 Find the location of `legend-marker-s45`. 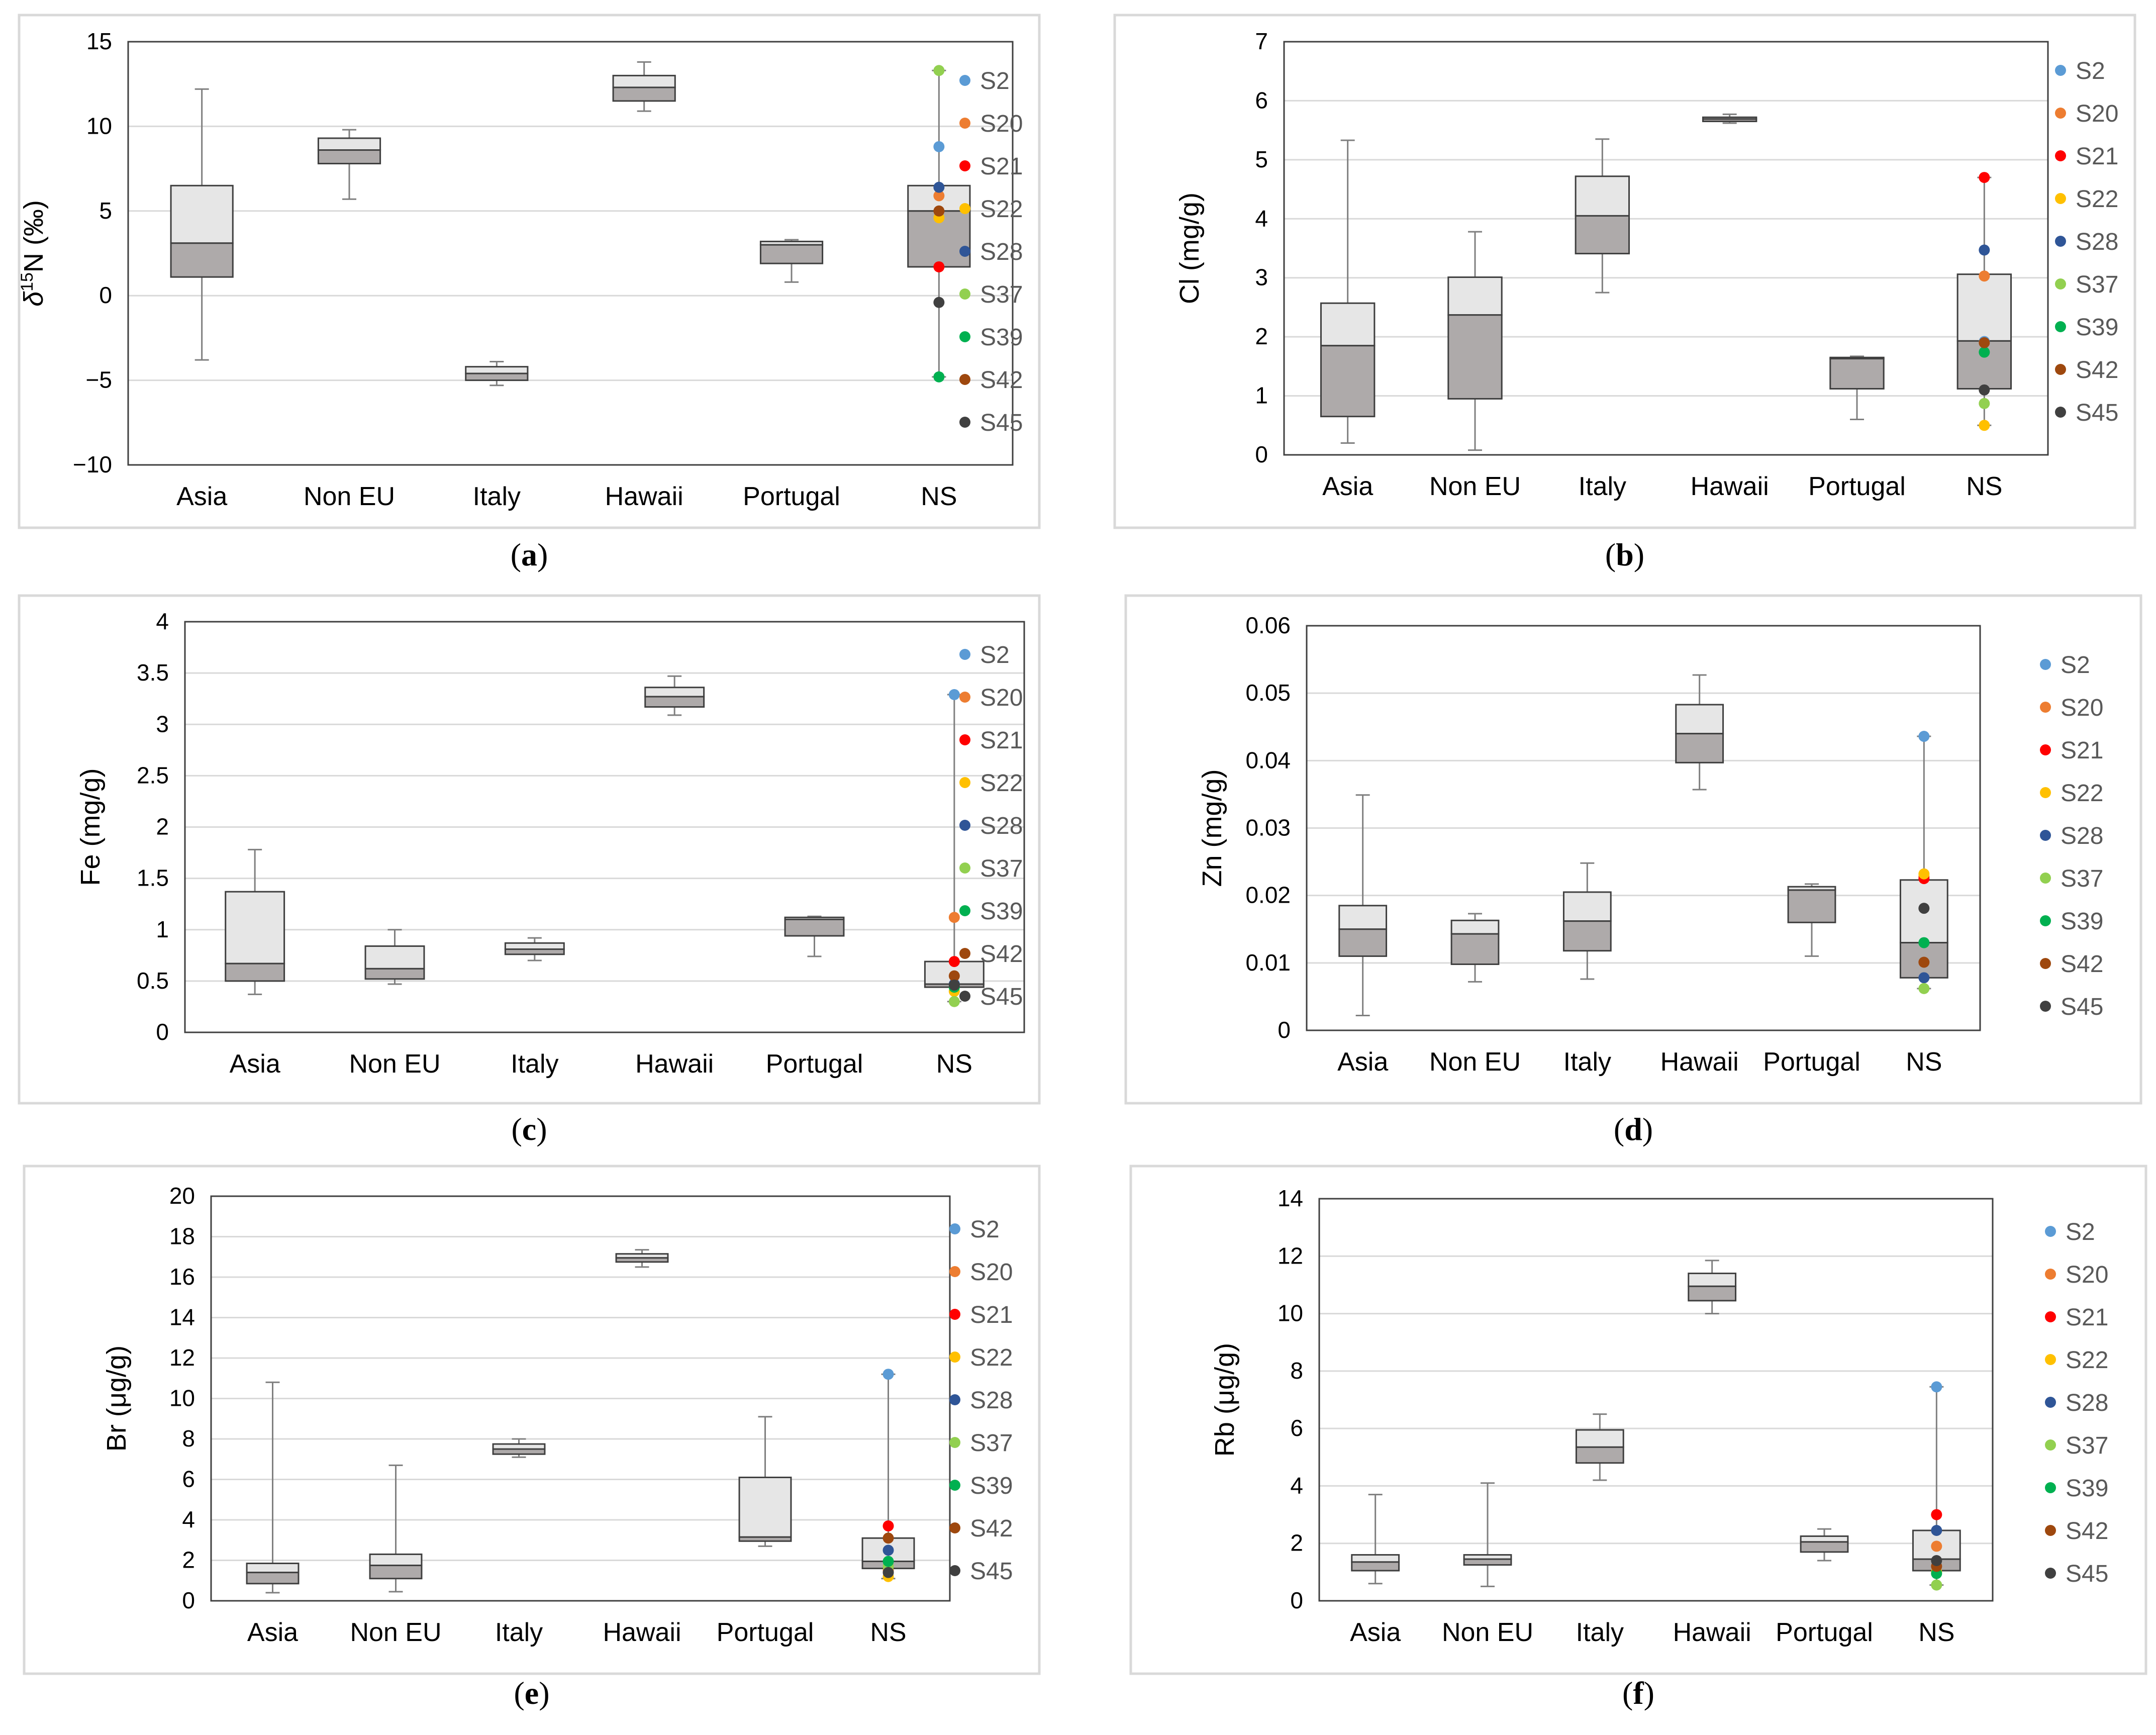

legend-marker-s45 is located at coordinates (964, 422).